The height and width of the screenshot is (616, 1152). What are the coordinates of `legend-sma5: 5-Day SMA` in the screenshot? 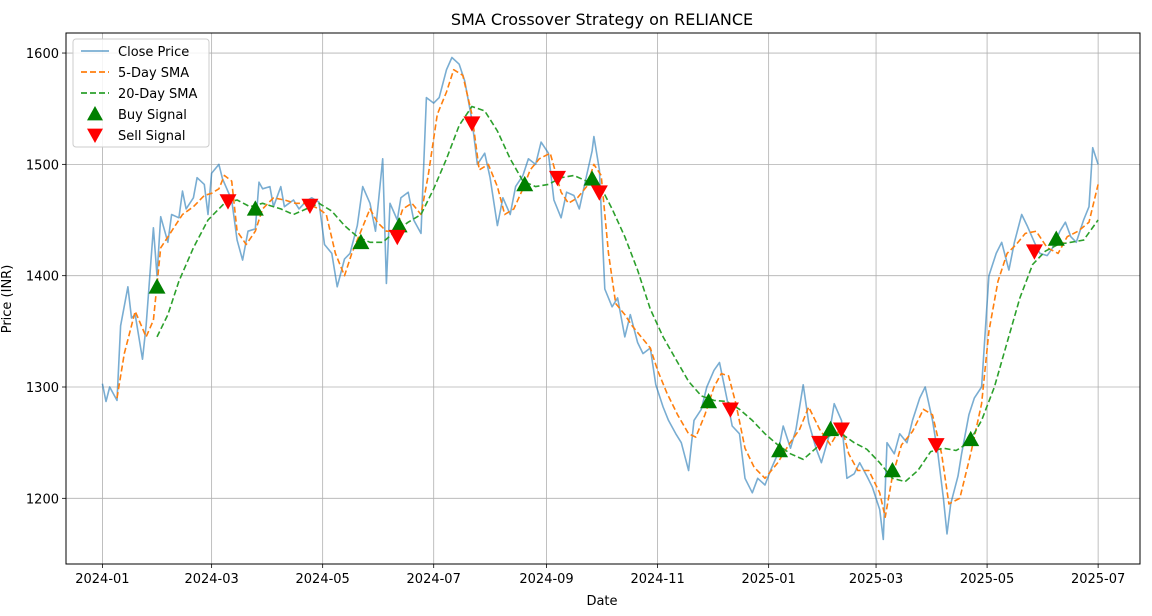 It's located at (135, 73).